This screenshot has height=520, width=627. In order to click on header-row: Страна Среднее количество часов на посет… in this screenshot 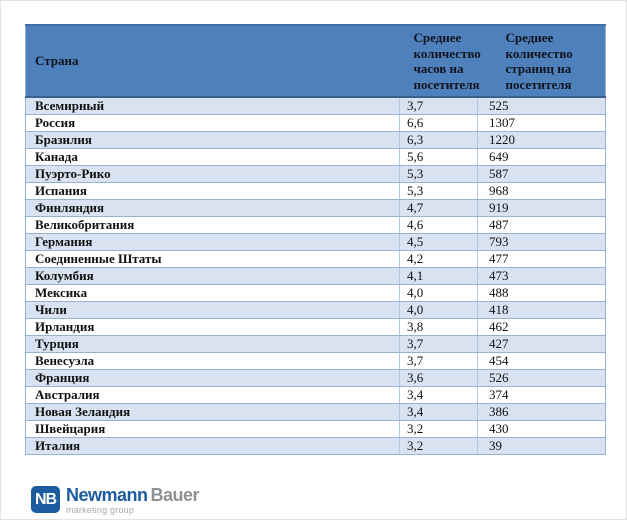, I will do `click(315, 61)`.